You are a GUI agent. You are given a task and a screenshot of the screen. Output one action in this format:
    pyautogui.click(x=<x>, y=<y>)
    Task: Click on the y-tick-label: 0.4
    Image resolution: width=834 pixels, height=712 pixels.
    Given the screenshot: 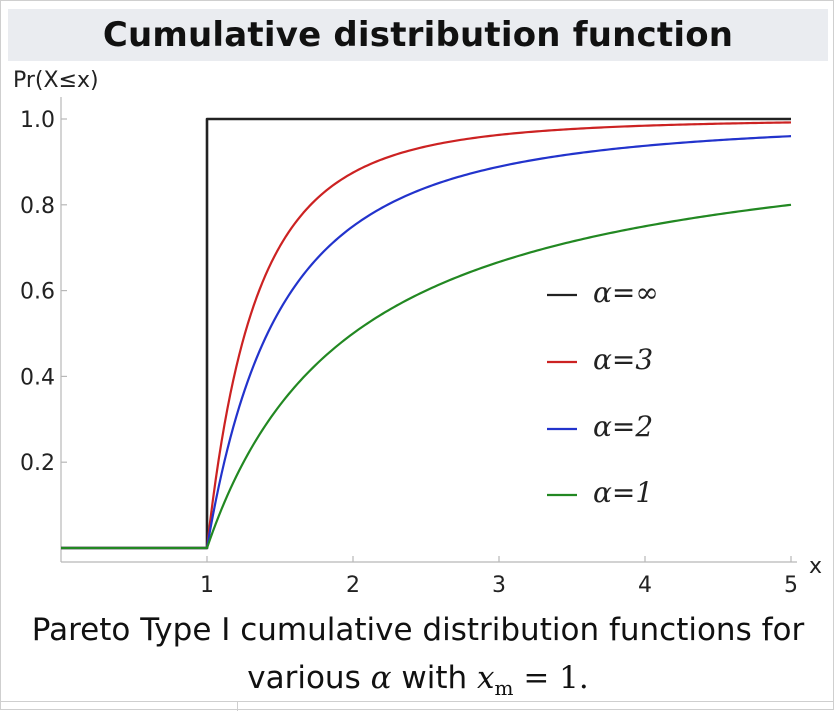 What is the action you would take?
    pyautogui.click(x=37, y=377)
    